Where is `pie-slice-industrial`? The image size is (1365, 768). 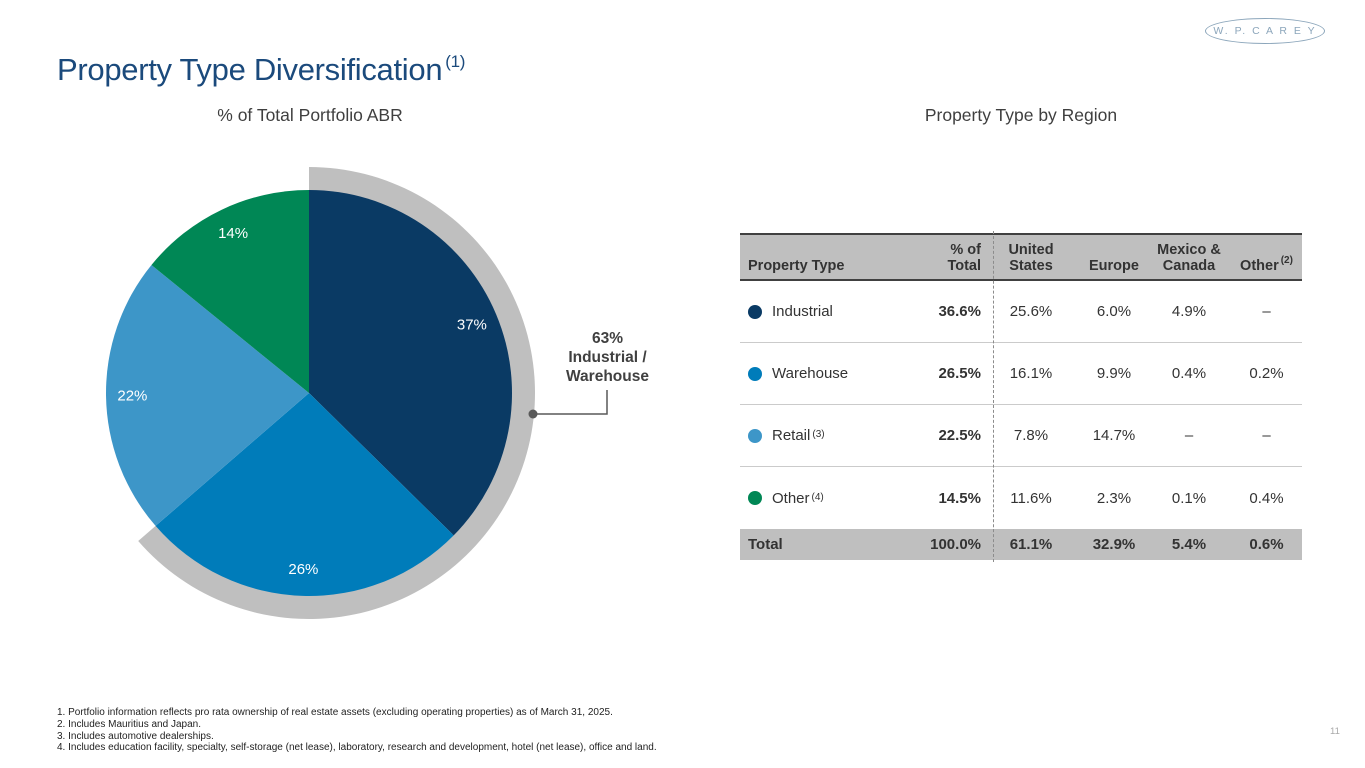 pie-slice-industrial is located at coordinates (410, 363).